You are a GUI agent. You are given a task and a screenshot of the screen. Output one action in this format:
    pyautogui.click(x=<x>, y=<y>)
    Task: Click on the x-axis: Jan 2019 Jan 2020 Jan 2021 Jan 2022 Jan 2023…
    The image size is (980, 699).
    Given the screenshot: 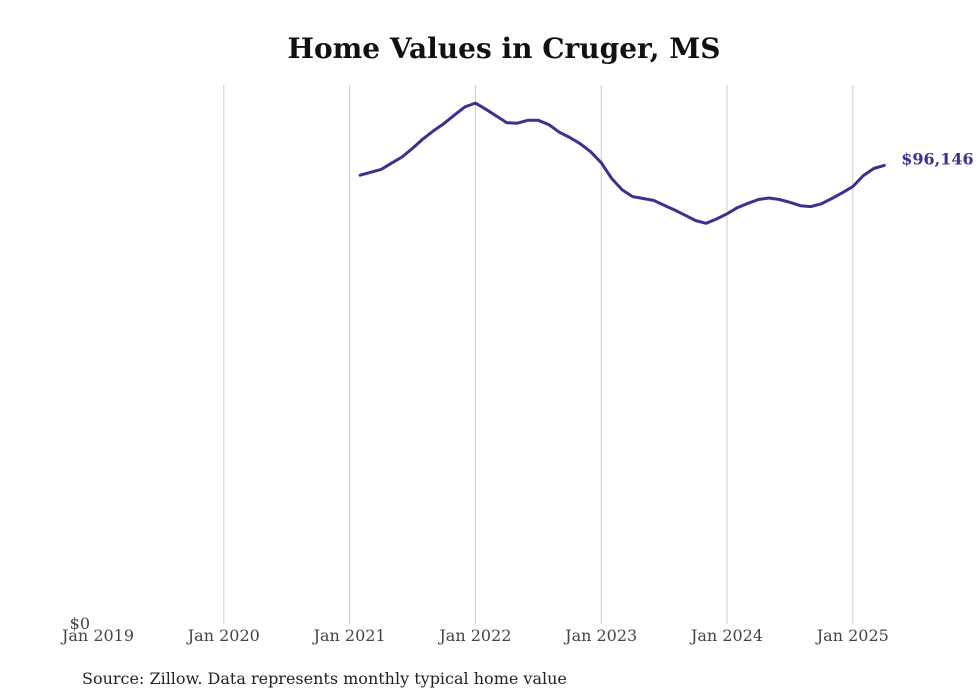 What is the action you would take?
    pyautogui.click(x=474, y=635)
    